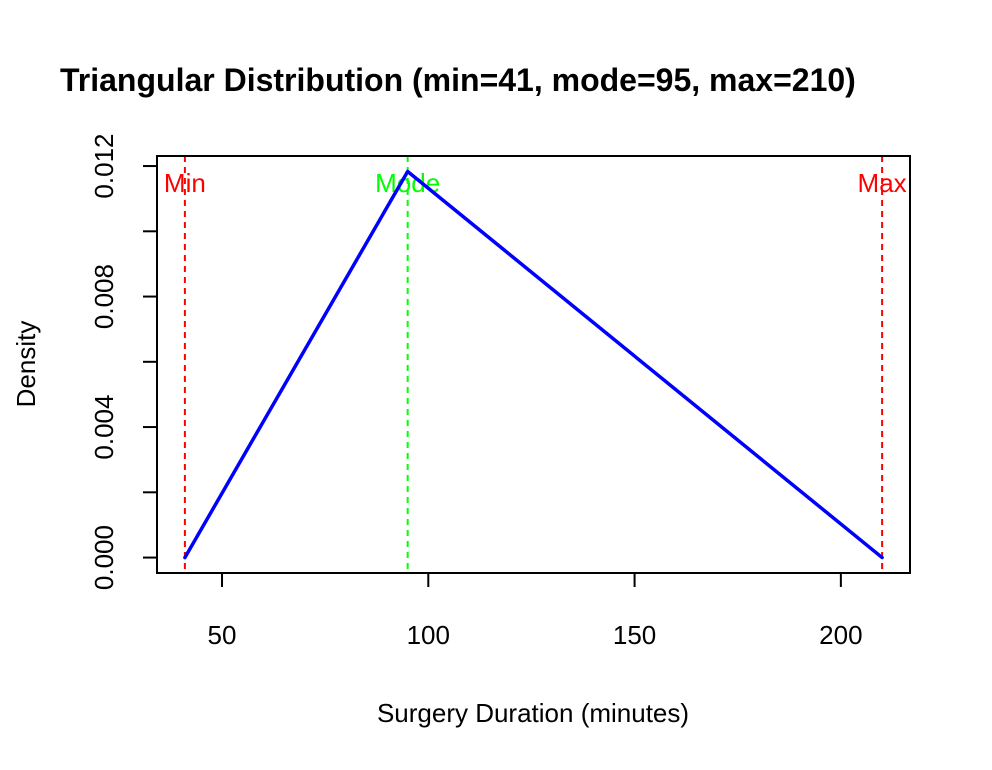 The width and height of the screenshot is (992, 770). I want to click on max-label: Max, so click(882, 183).